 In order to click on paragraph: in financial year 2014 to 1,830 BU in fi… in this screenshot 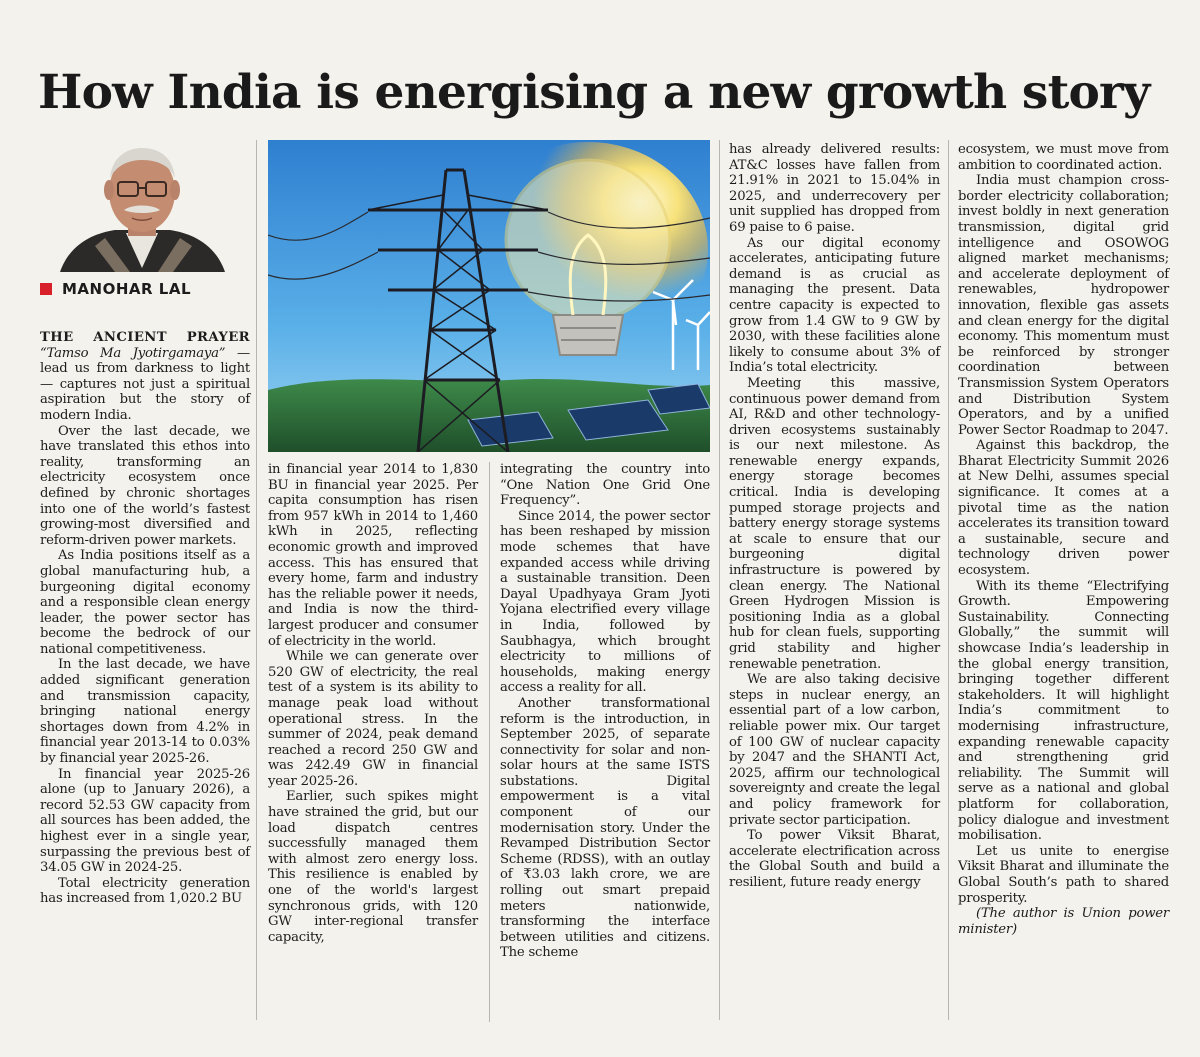, I will do `click(373, 555)`.